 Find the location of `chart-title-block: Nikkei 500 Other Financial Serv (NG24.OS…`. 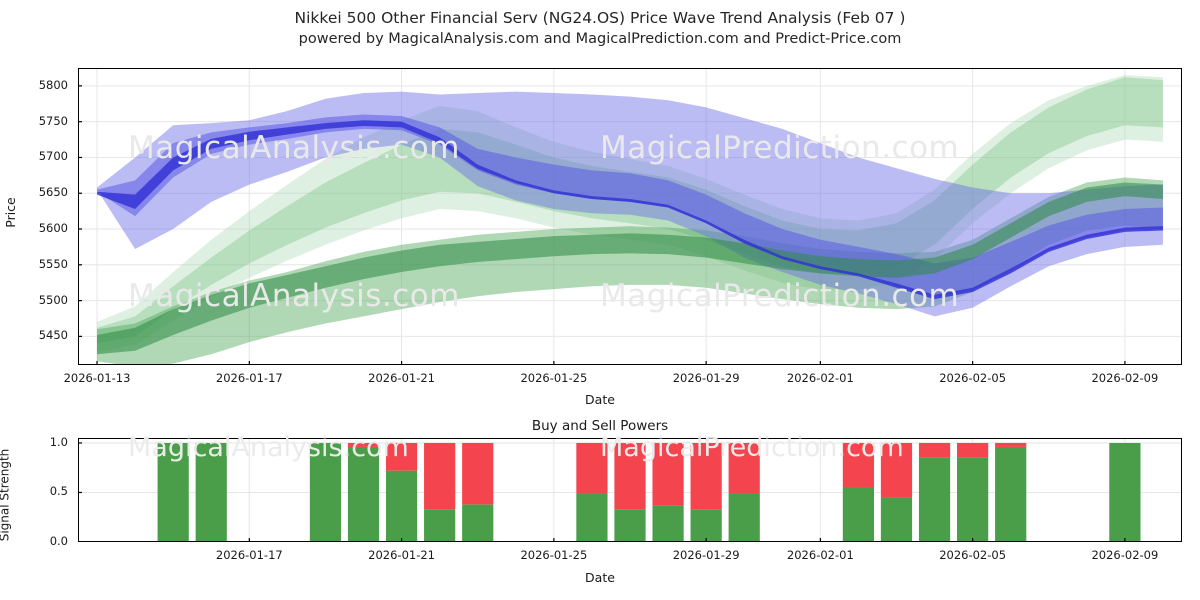

chart-title-block: Nikkei 500 Other Financial Serv (NG24.OS… is located at coordinates (600, 29).